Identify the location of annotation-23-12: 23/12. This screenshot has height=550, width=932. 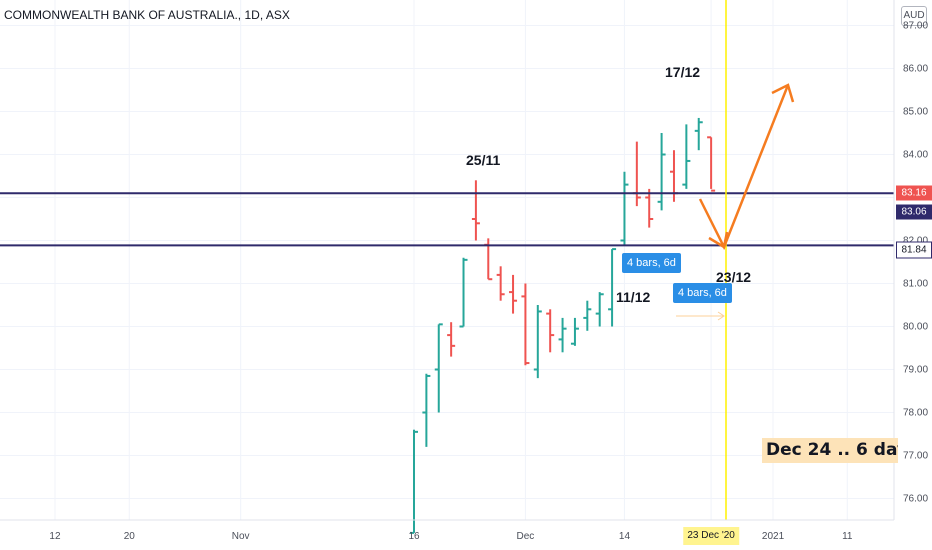
(734, 277).